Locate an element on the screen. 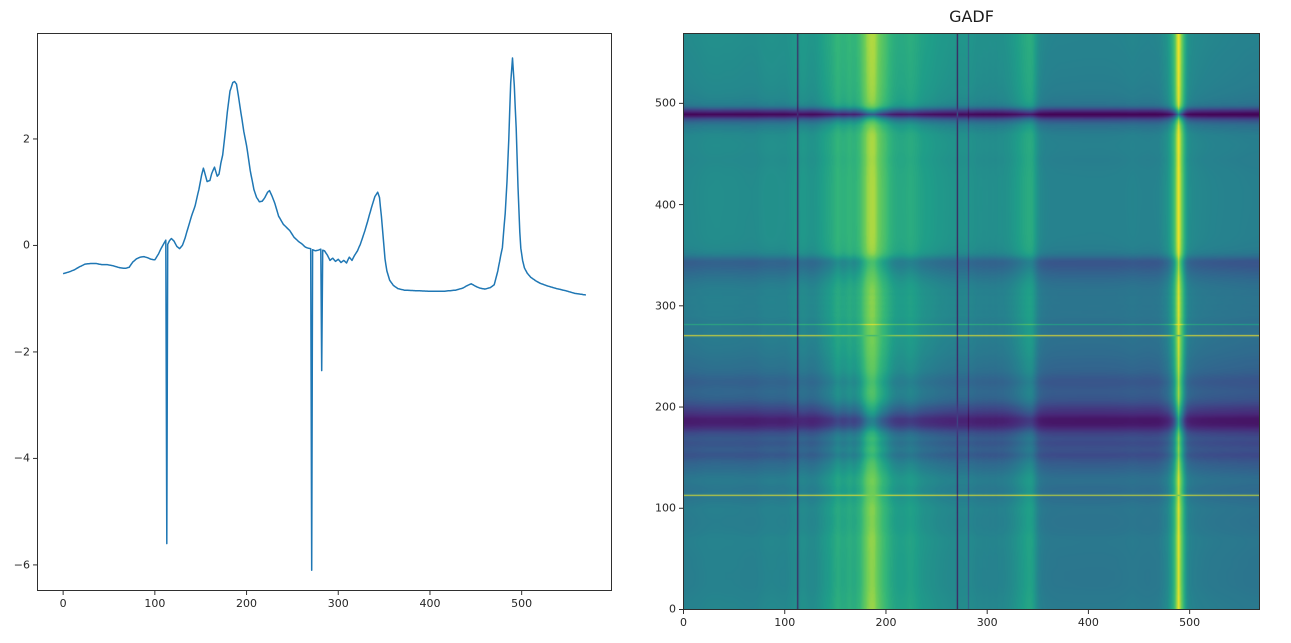  y-tick-label: 300 is located at coordinates (665, 306).